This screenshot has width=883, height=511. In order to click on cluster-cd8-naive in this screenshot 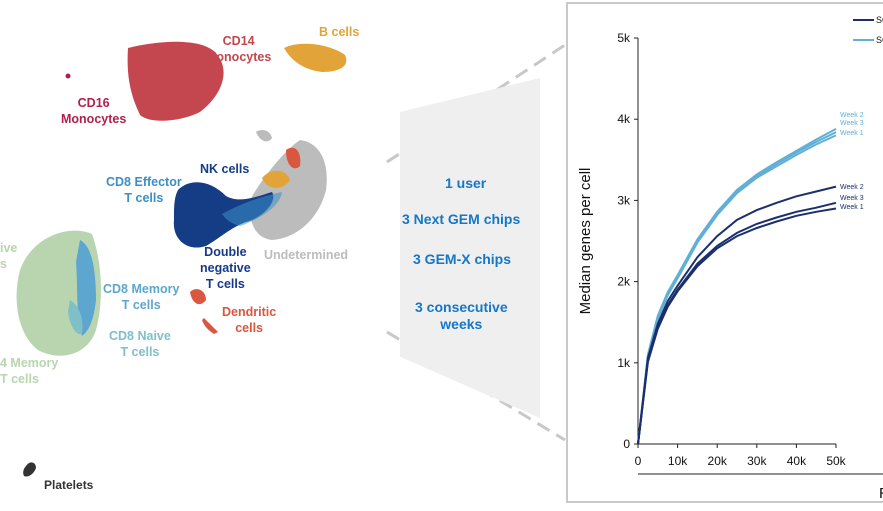, I will do `click(75, 317)`.